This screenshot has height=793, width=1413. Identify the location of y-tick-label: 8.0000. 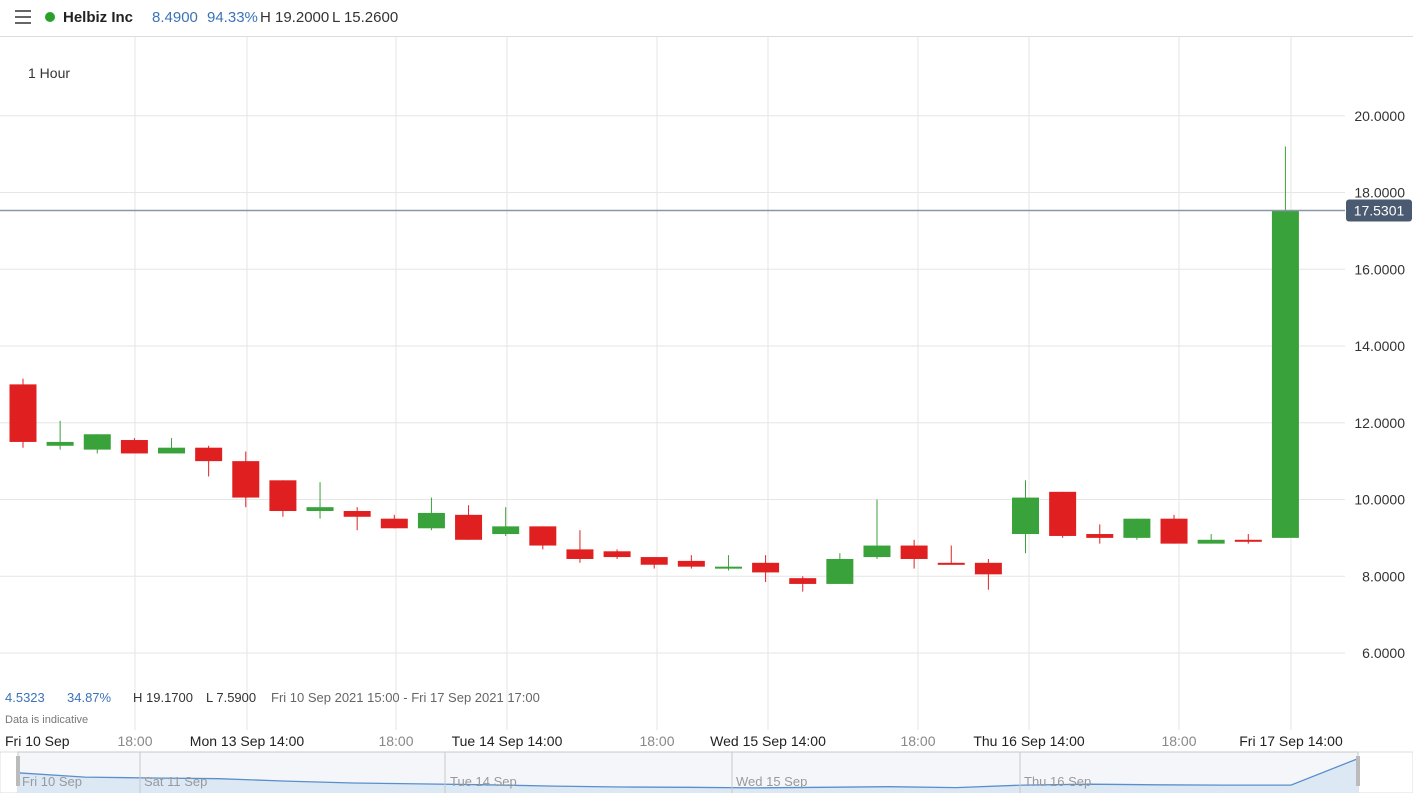
(1383, 576).